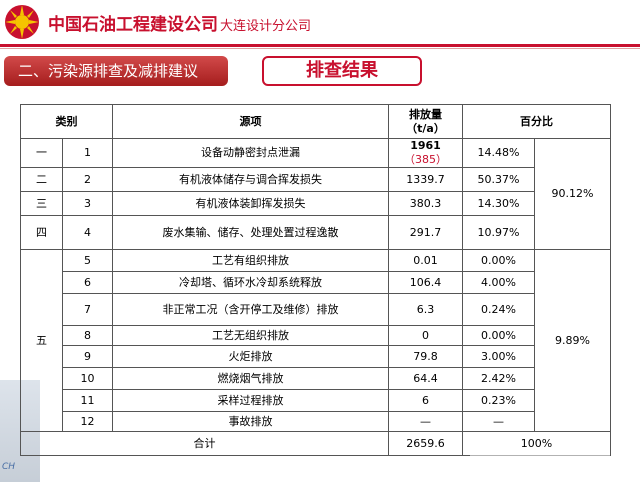 Image resolution: width=640 pixels, height=482 pixels. Describe the element at coordinates (87, 356) in the screenshot. I see `cell-no: 9` at that location.